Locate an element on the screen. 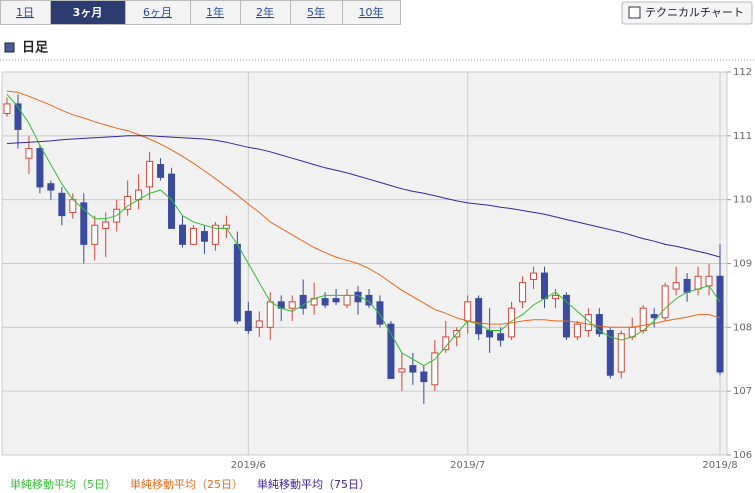  y-tick-label: 108 is located at coordinates (742, 327).